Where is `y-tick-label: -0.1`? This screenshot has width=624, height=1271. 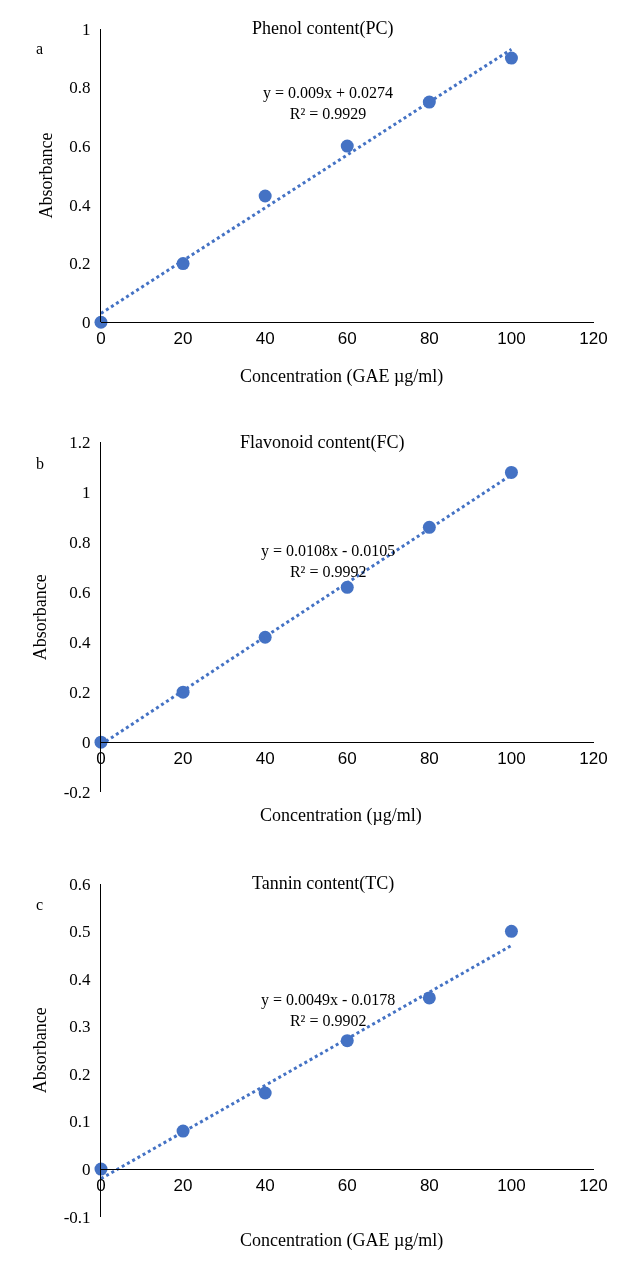
y-tick-label: -0.1 is located at coordinates (77, 1217).